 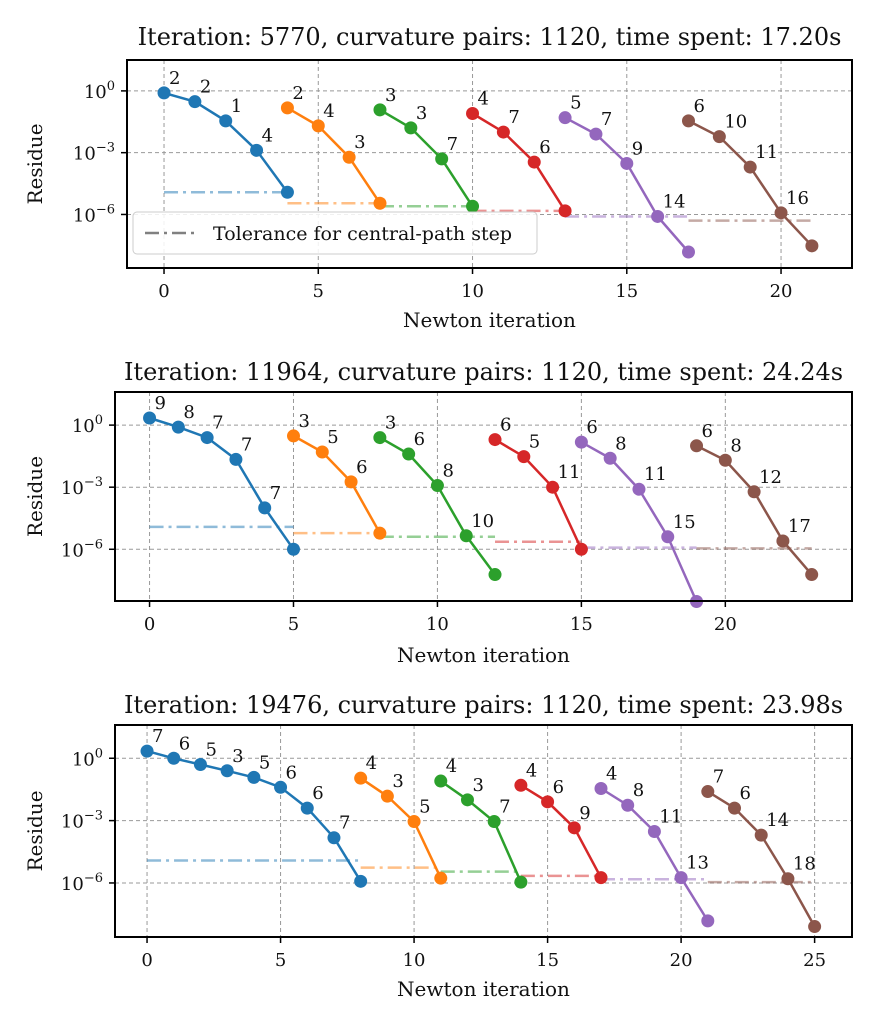 What do you see at coordinates (362, 234) in the screenshot?
I see `legend-label: Tolerance for central-path step` at bounding box center [362, 234].